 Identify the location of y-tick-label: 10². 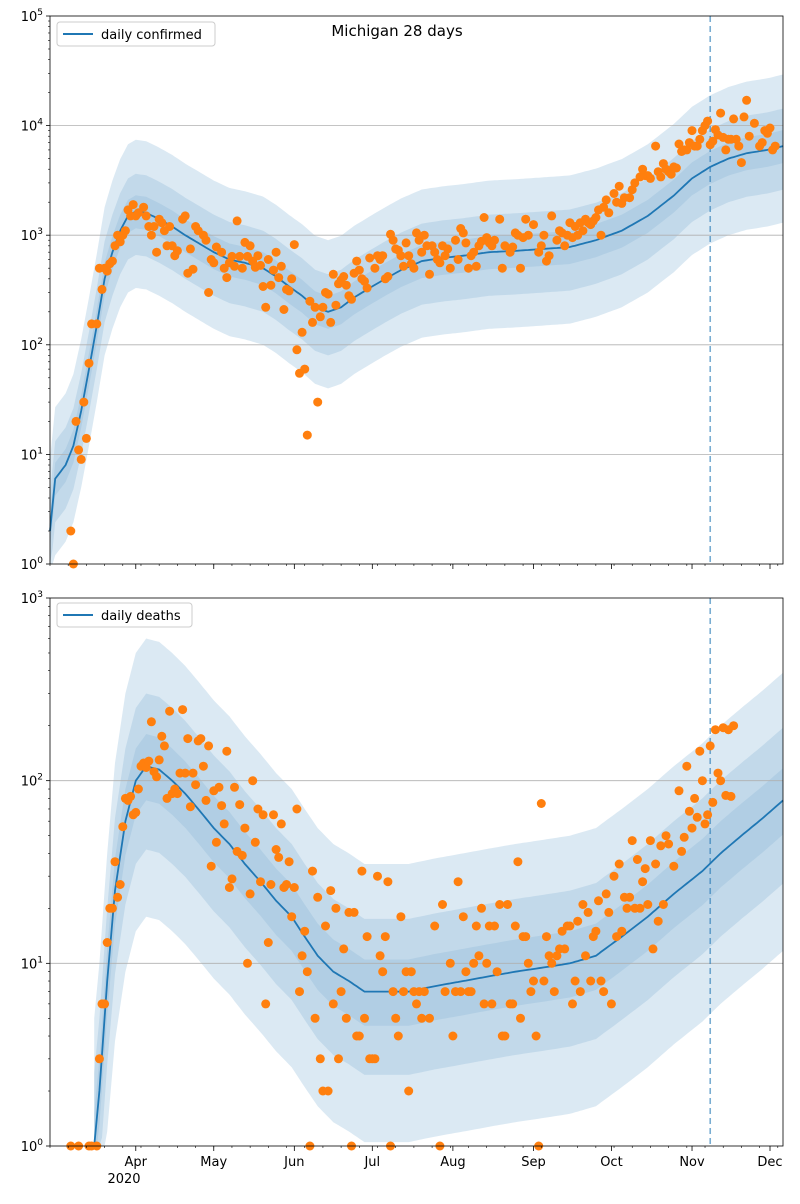
(32, 781).